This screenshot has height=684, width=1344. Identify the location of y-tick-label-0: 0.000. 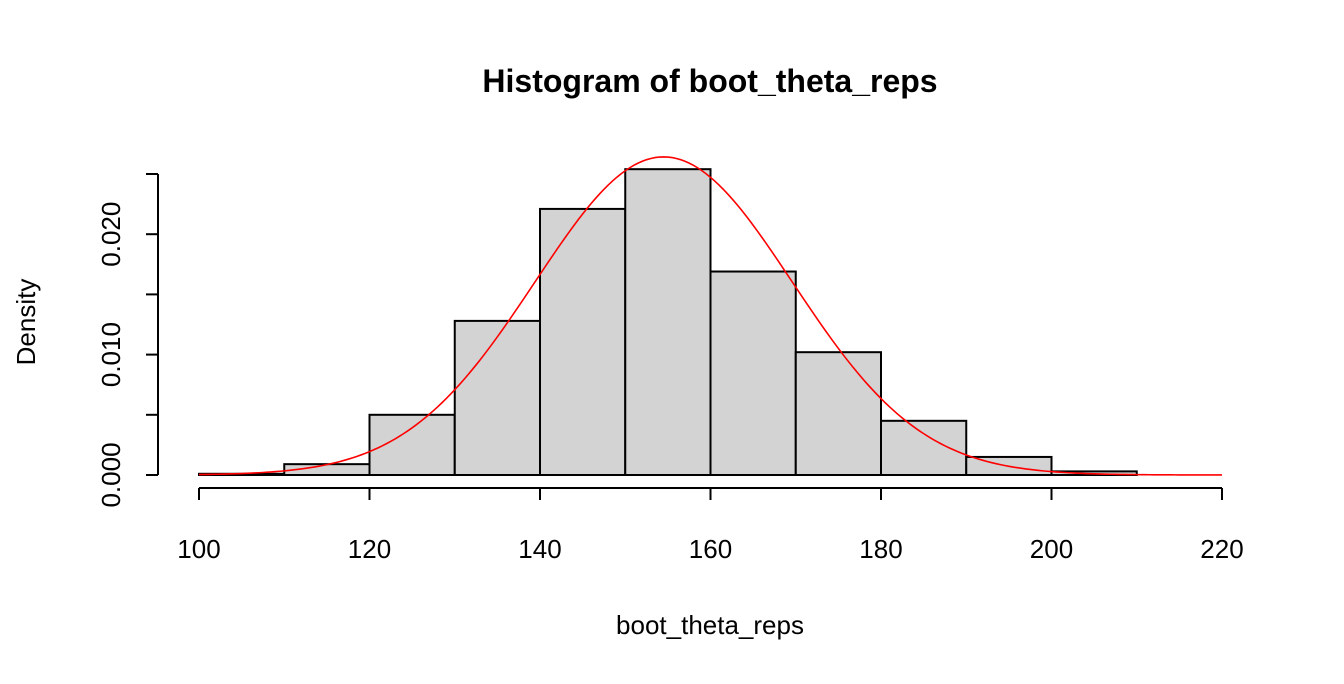
(111, 474).